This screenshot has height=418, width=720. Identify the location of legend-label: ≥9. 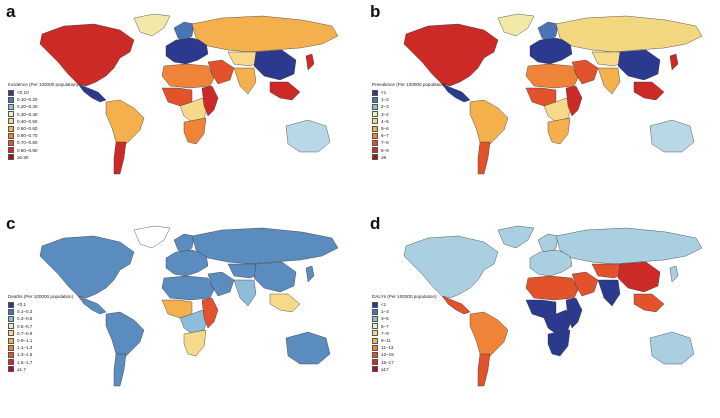
(384, 157).